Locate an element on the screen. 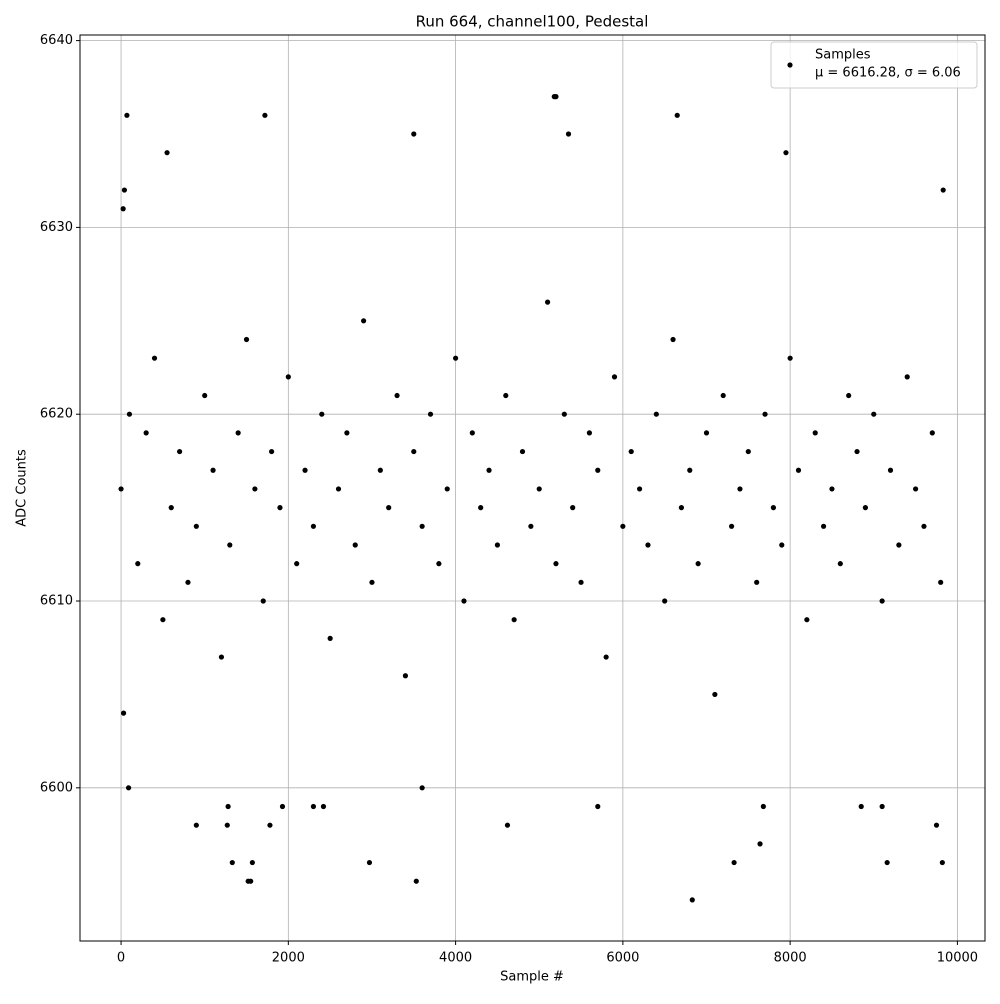  x-tick-label: 0 is located at coordinates (121, 958).